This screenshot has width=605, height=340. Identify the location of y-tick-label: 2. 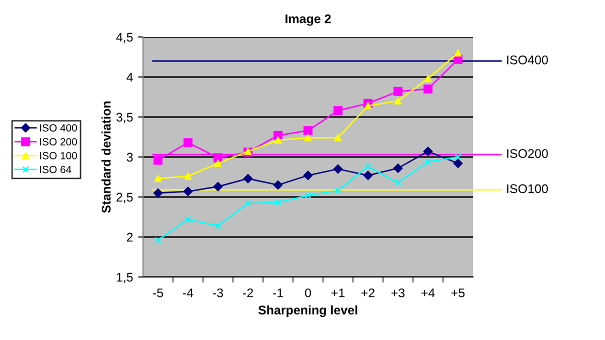
(129, 237).